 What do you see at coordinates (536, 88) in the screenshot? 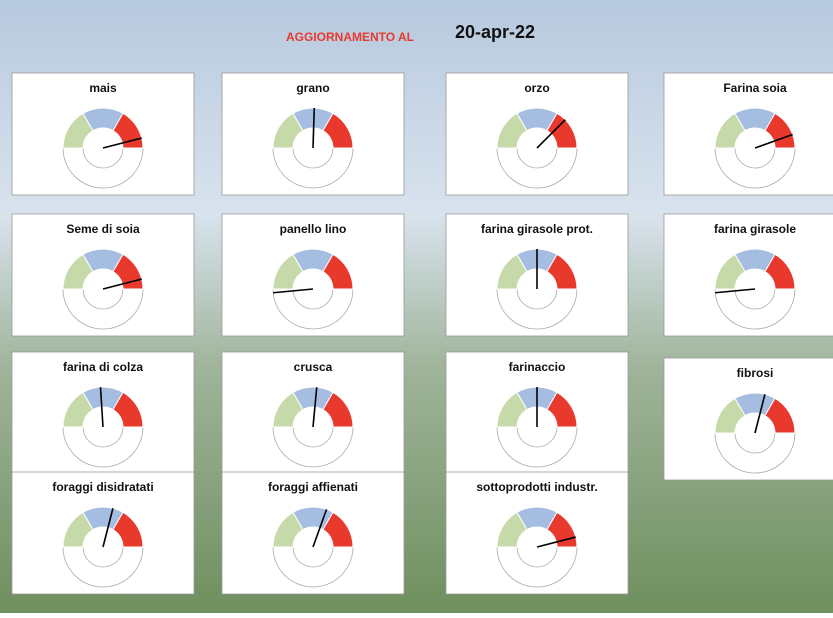
I see `gauge-title: orzo` at bounding box center [536, 88].